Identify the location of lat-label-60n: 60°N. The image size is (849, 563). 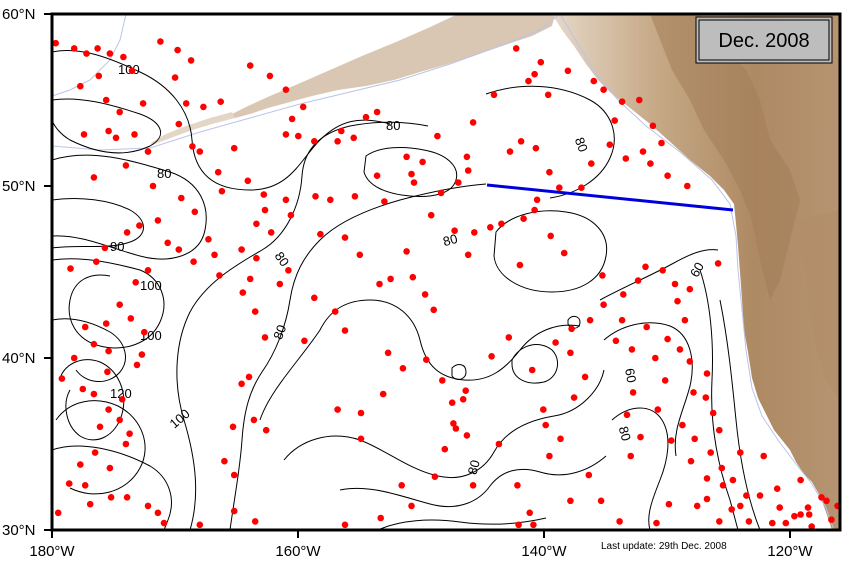
(19, 14).